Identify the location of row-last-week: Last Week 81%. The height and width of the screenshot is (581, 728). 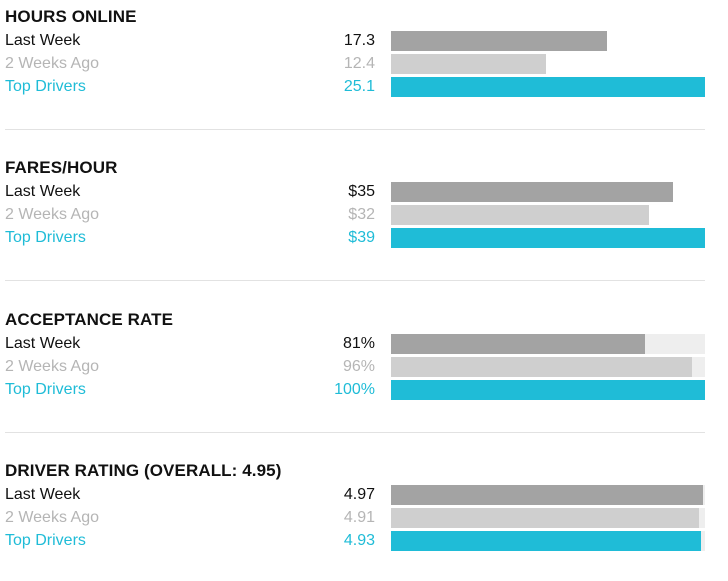
(364, 344).